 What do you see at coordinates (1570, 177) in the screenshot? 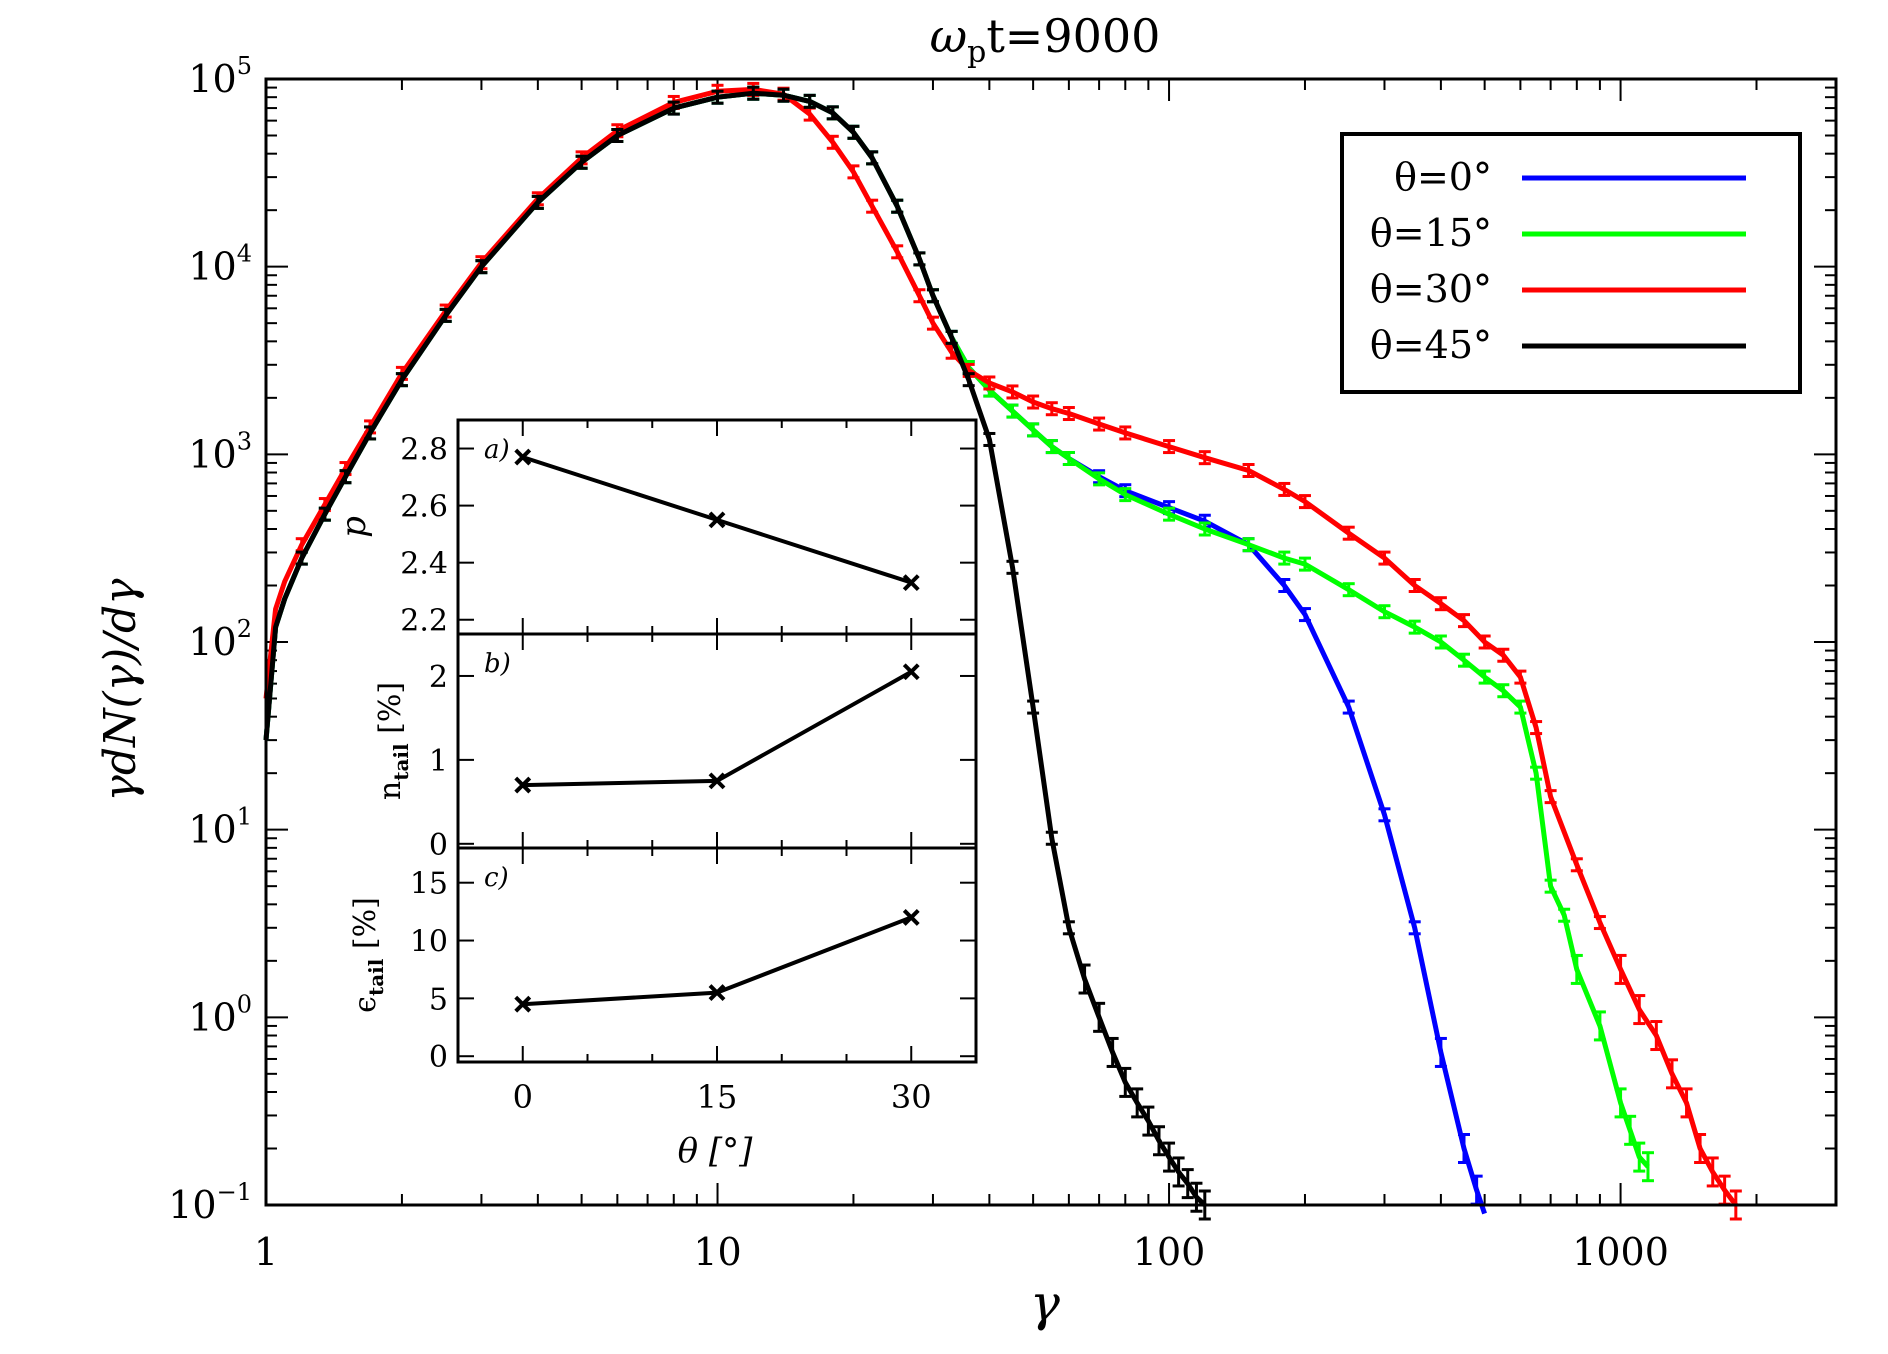
I see `legend-entry-0: θ=0°` at bounding box center [1570, 177].